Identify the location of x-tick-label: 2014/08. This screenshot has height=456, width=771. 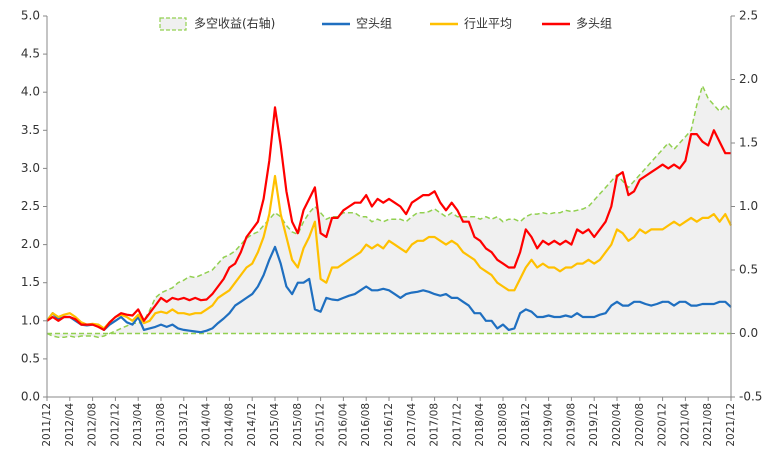
(229, 425).